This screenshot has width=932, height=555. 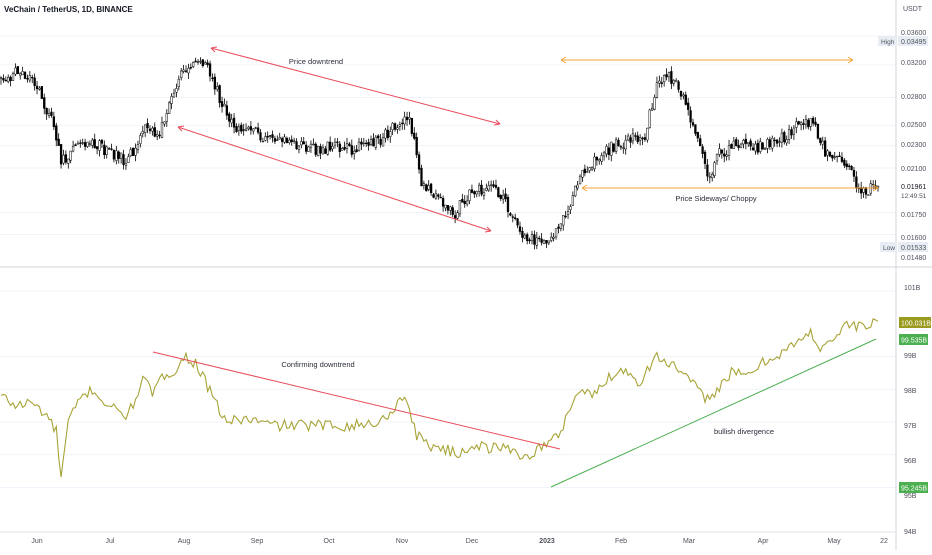 I want to click on indicator-support-tag: 95.245B, so click(x=913, y=487).